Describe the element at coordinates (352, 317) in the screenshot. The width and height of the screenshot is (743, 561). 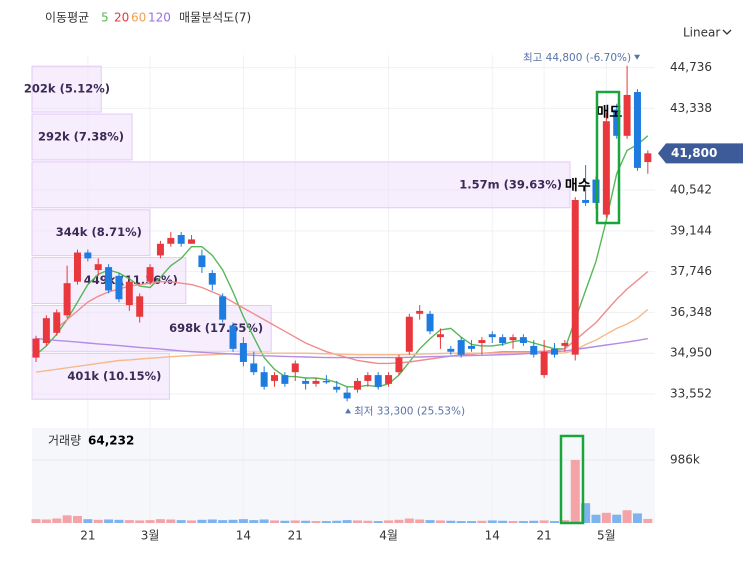
I see `ma-line` at that location.